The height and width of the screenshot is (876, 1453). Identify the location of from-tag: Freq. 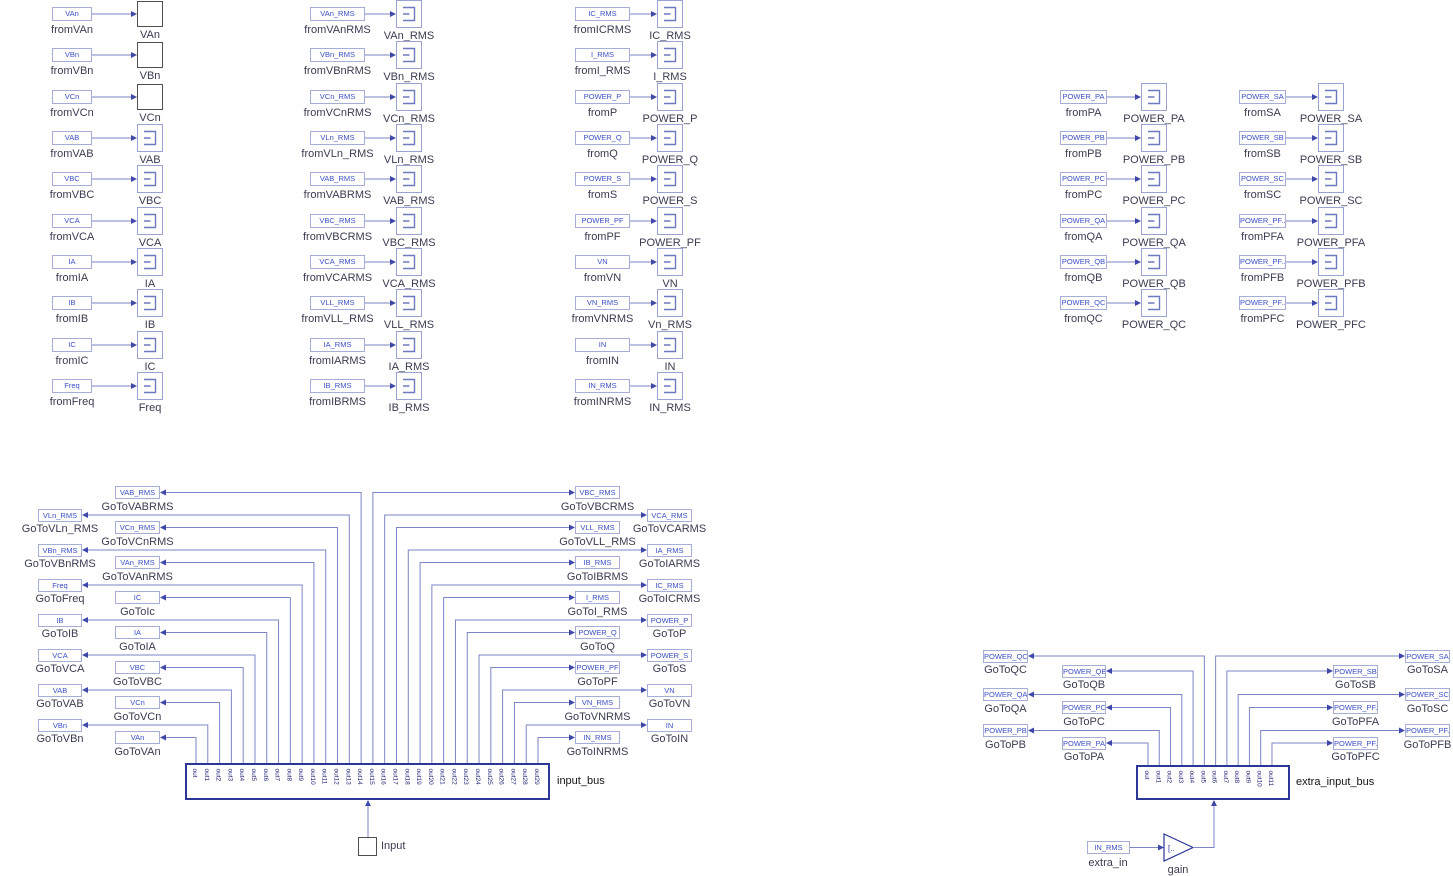
(72, 386).